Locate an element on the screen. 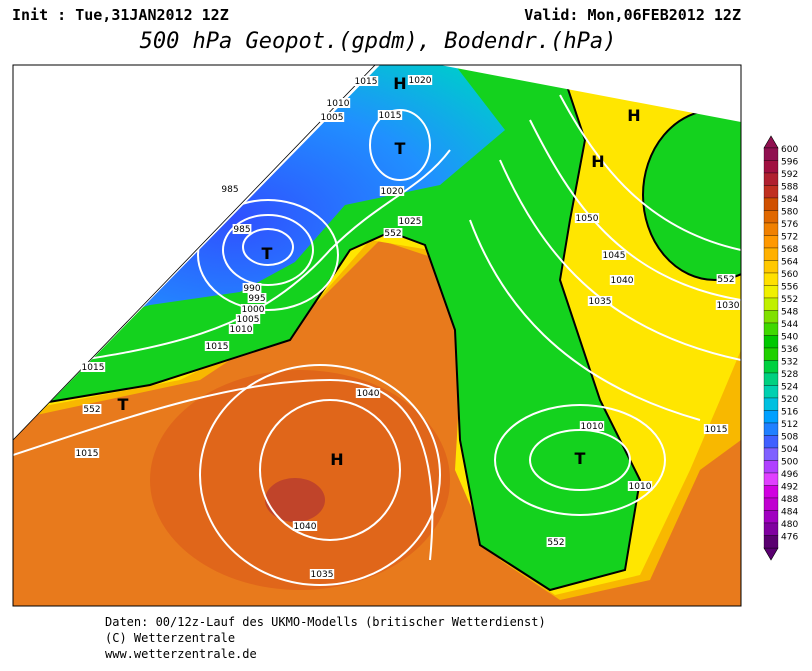 The height and width of the screenshot is (671, 812). colorbar-level: 572 is located at coordinates (789, 238).